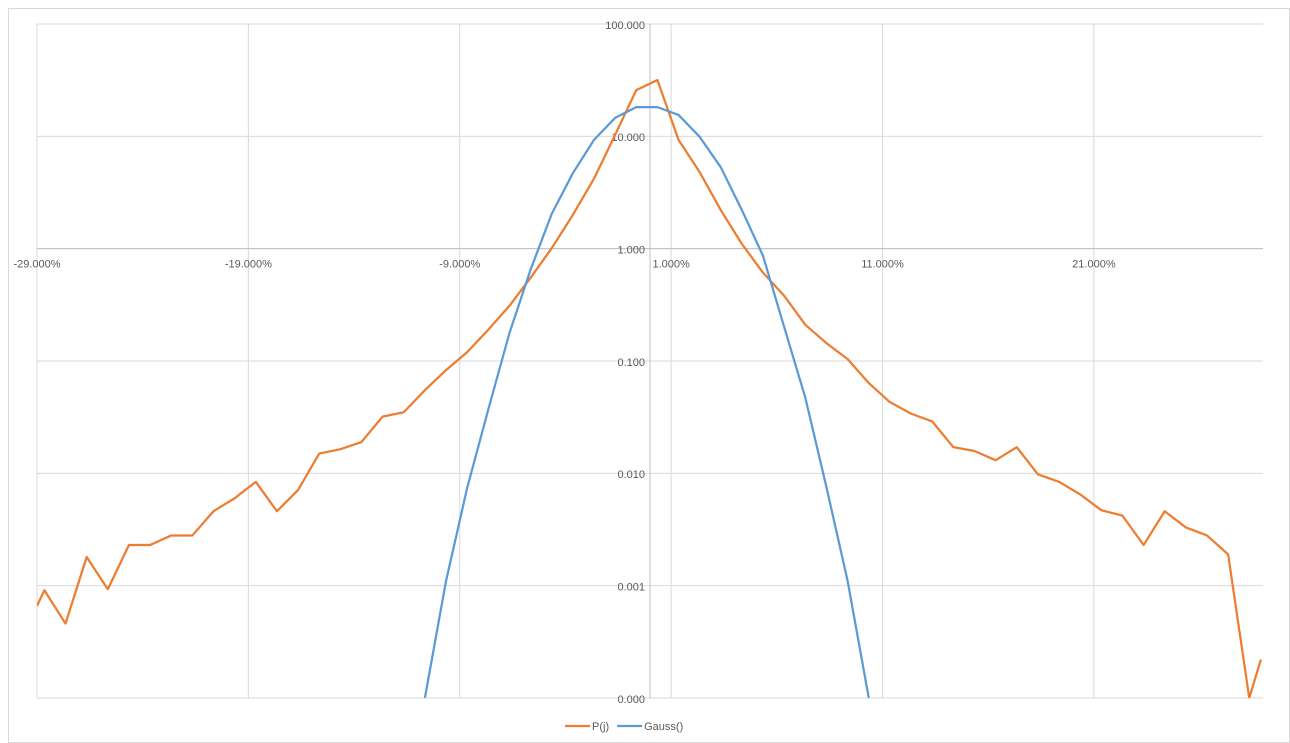 Image resolution: width=1290 pixels, height=743 pixels. I want to click on legend-label: Gauss(), so click(663, 727).